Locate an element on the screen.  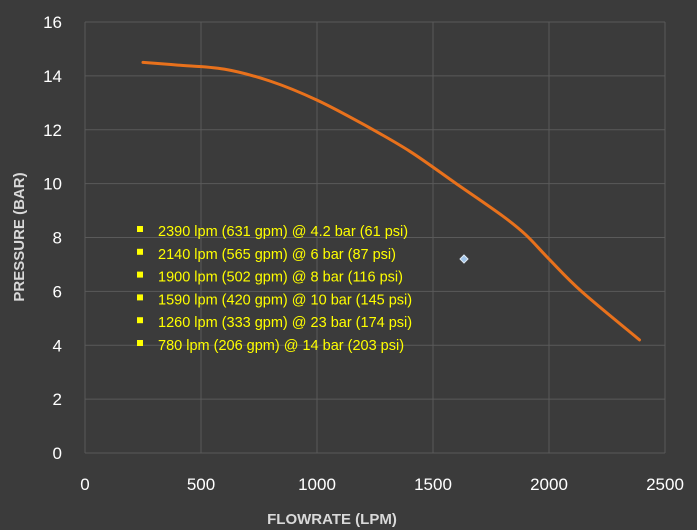
y-tick-label: 16 is located at coordinates (52, 22).